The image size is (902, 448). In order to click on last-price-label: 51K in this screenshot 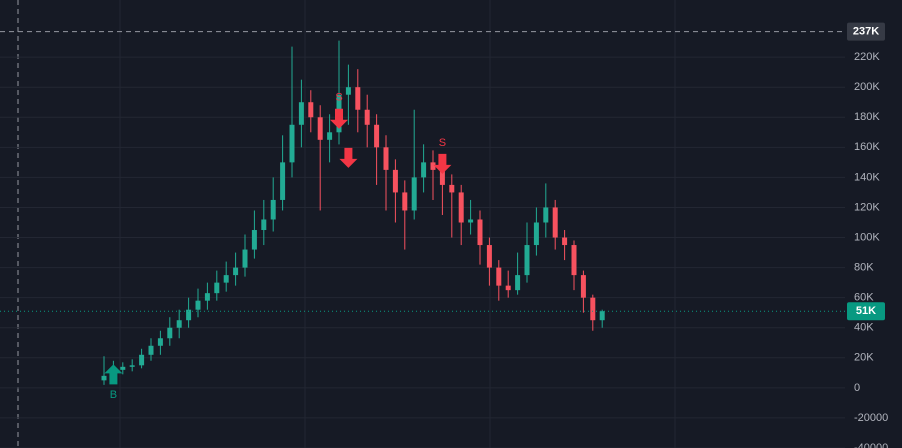, I will do `click(866, 311)`.